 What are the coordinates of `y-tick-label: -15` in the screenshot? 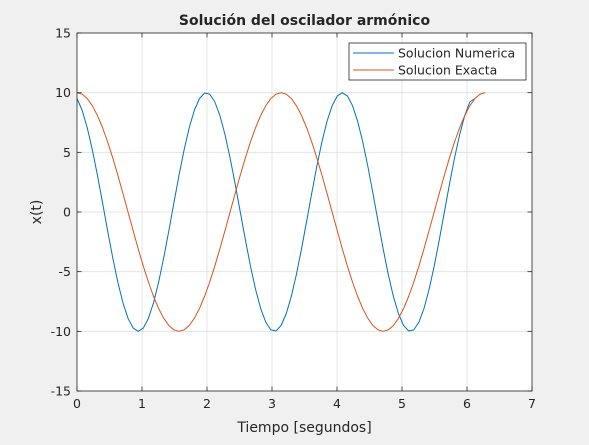 It's located at (61, 391).